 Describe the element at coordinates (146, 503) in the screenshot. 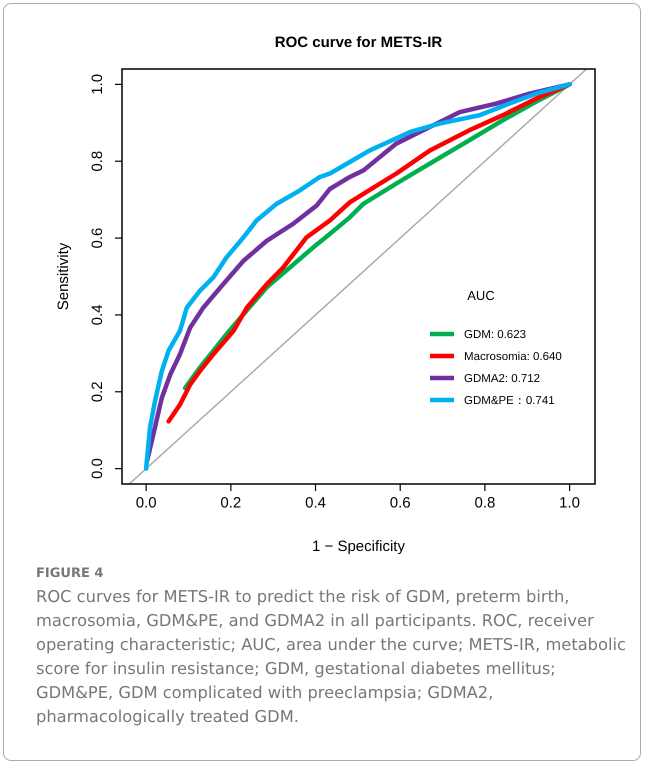

I see `x-tick-label: 0.0` at that location.